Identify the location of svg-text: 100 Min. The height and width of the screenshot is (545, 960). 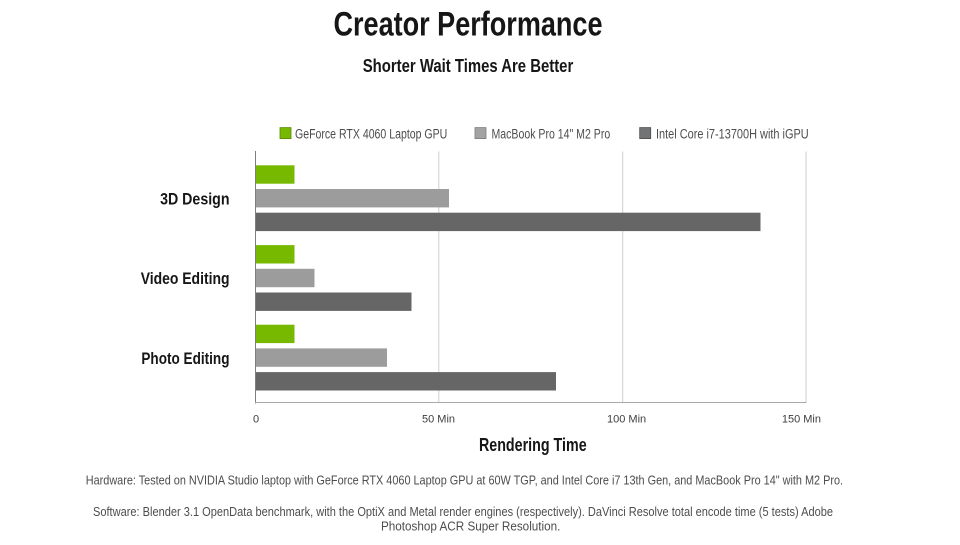
(626, 419).